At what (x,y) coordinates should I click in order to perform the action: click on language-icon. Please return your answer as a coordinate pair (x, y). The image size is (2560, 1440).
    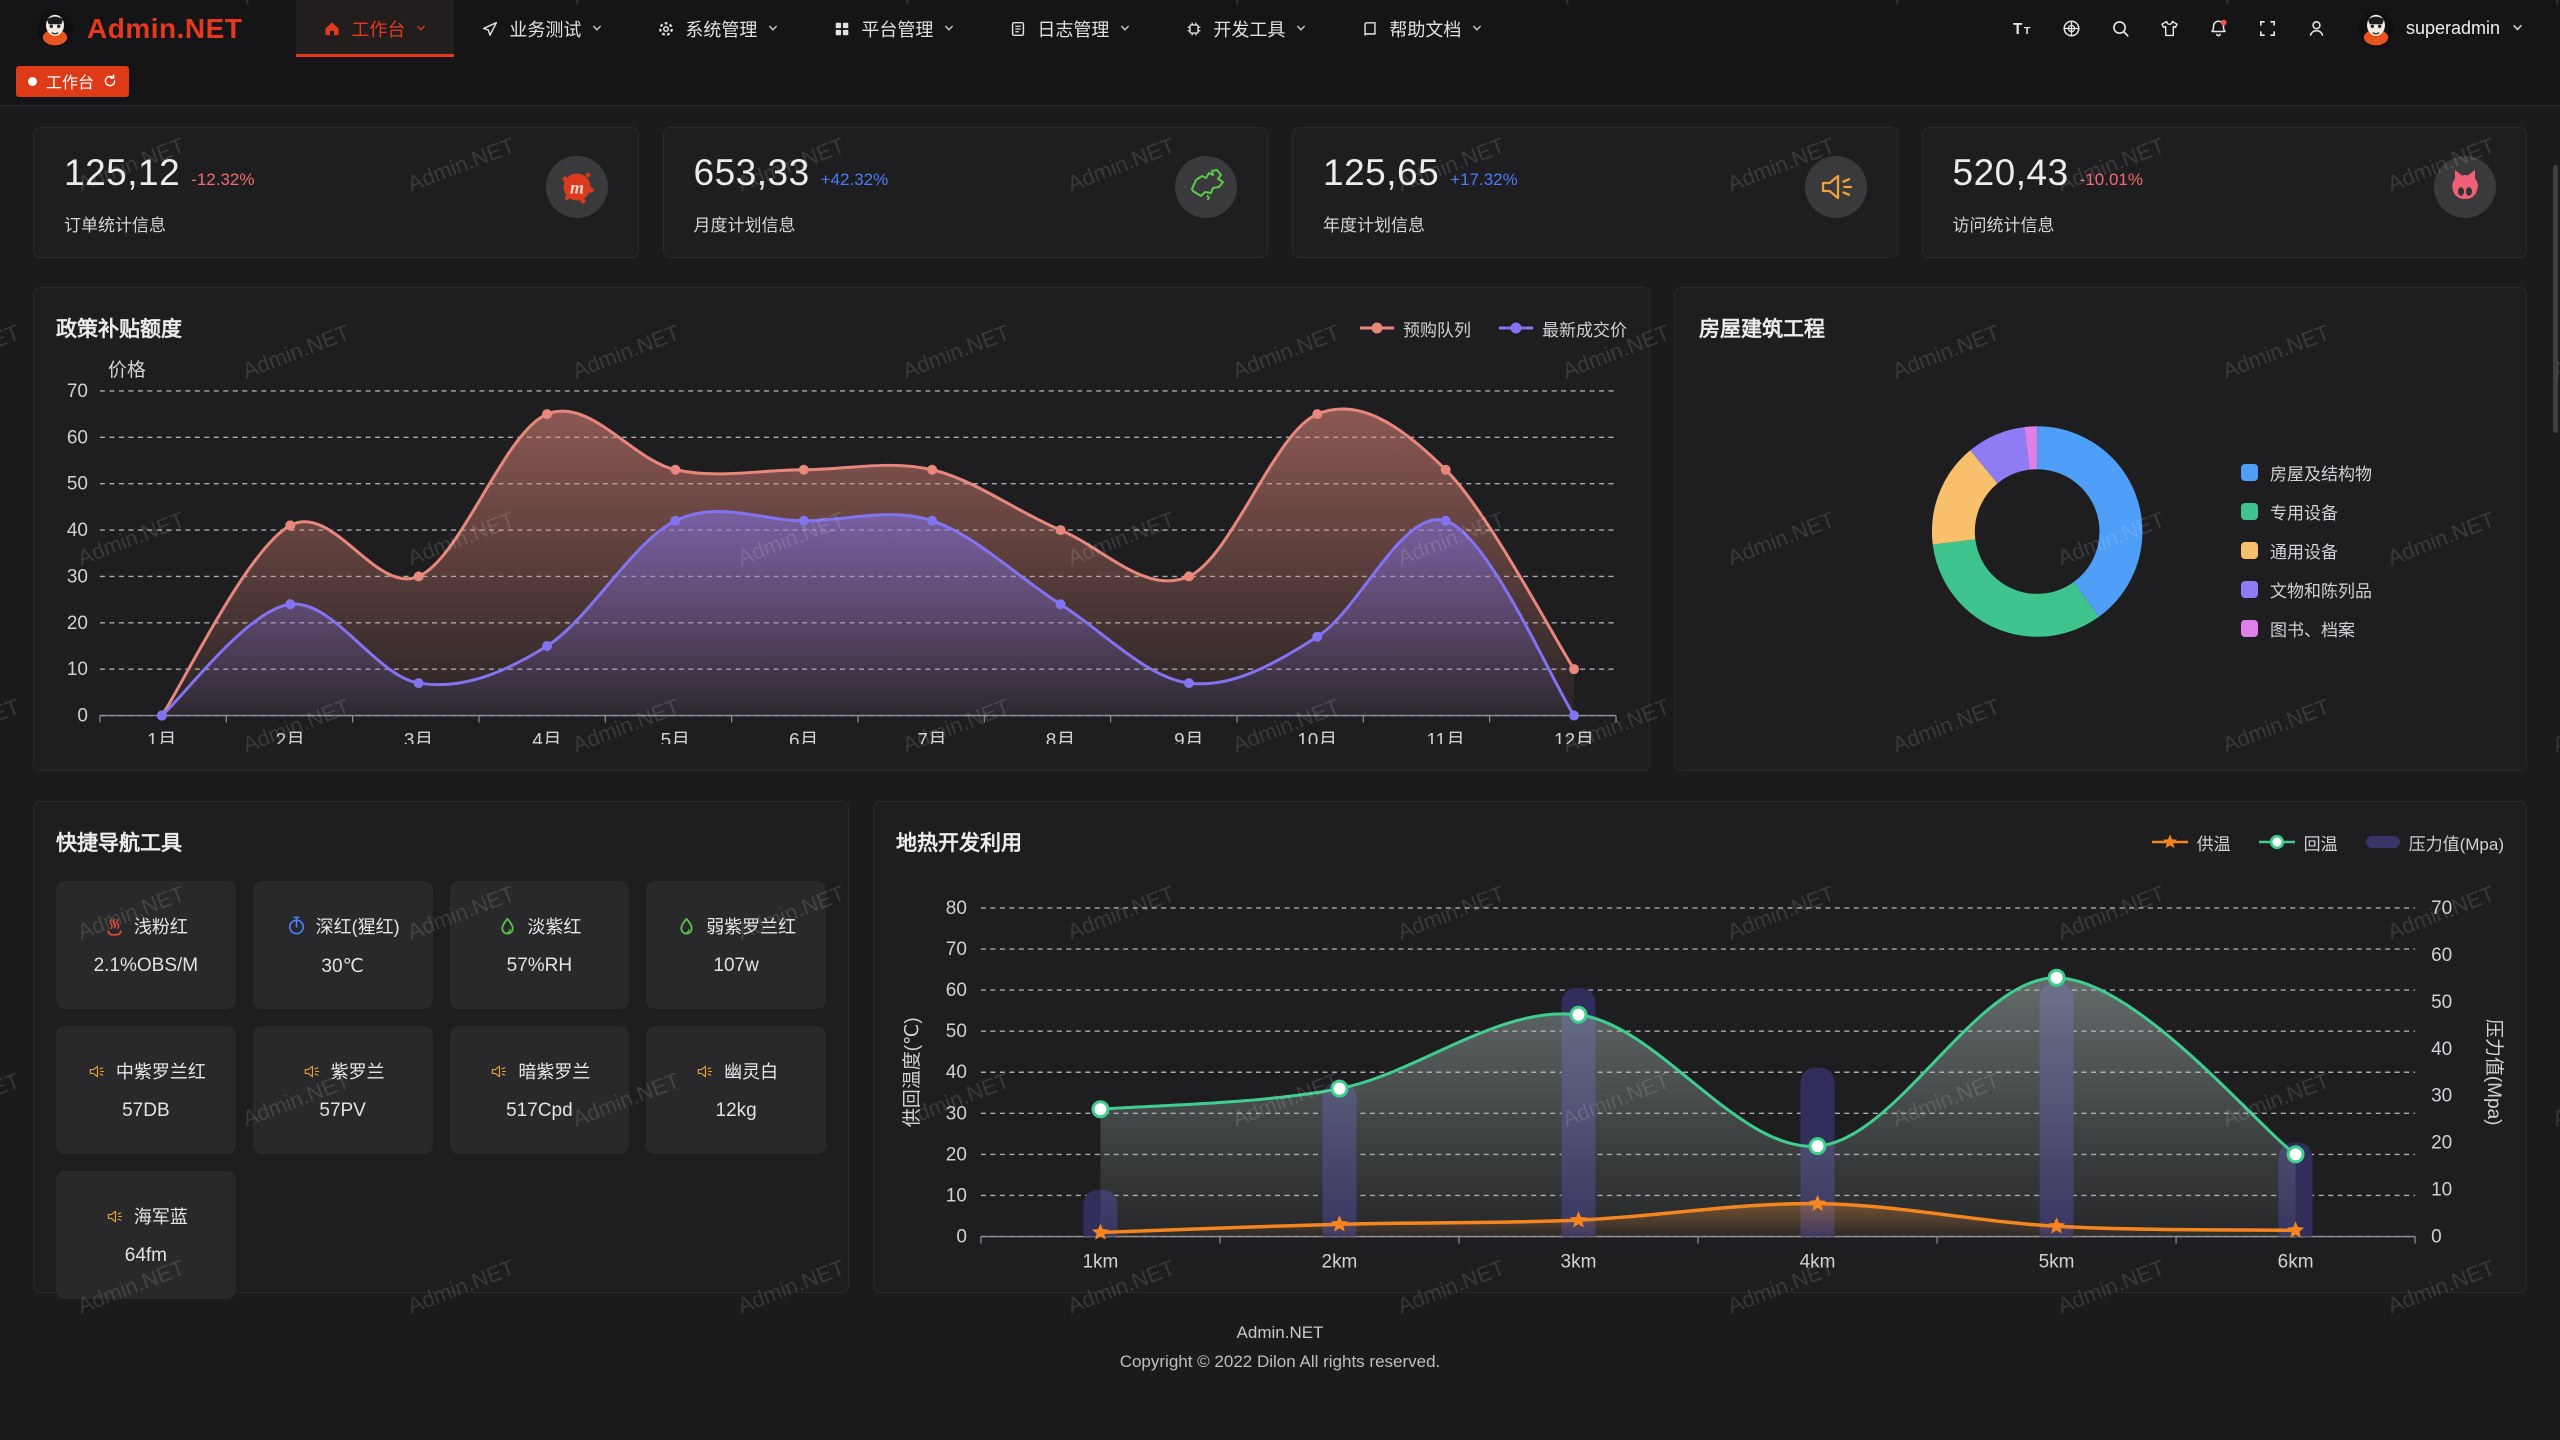
    Looking at the image, I should click on (2071, 28).